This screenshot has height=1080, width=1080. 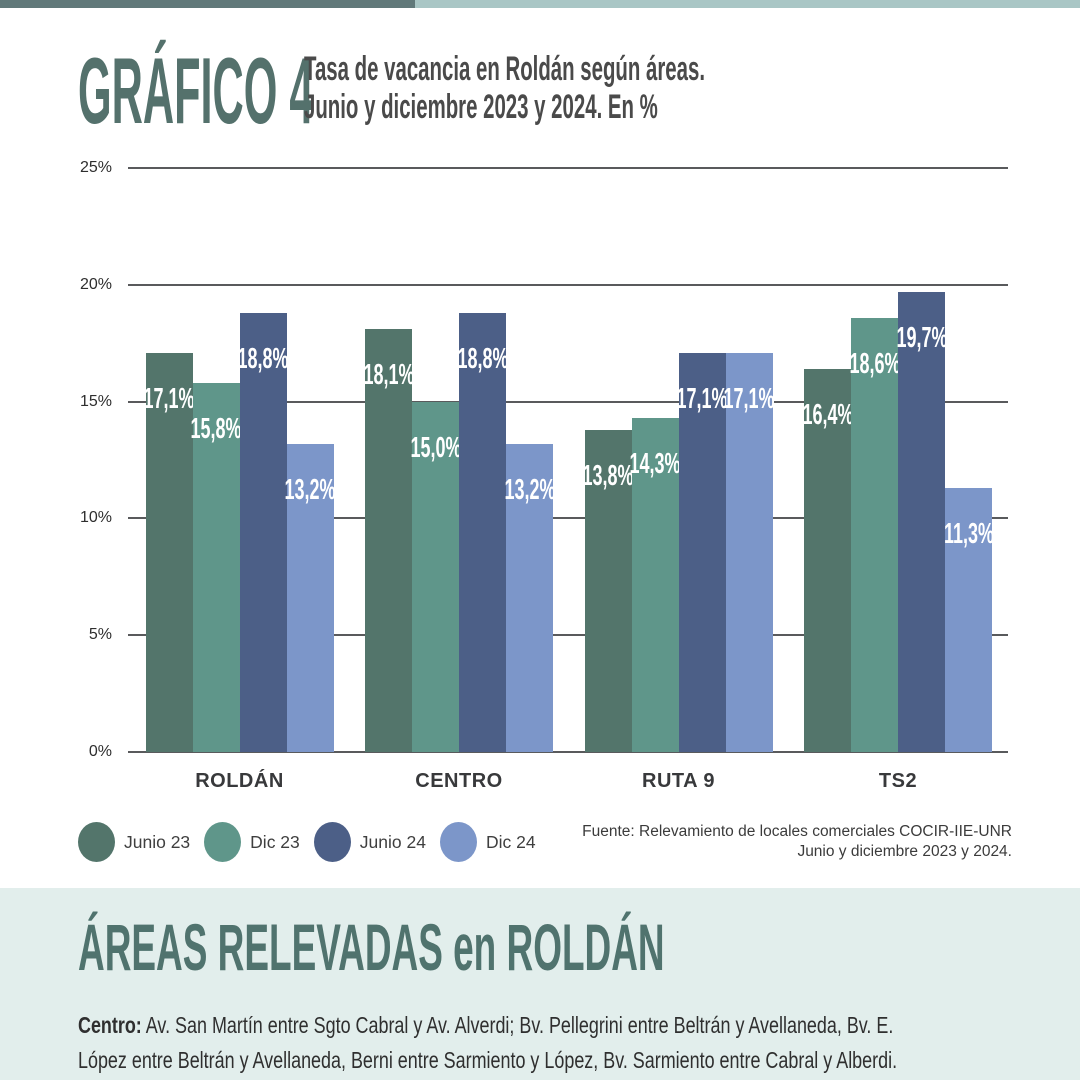 I want to click on x-axis-label: RUTA 9, so click(x=678, y=781).